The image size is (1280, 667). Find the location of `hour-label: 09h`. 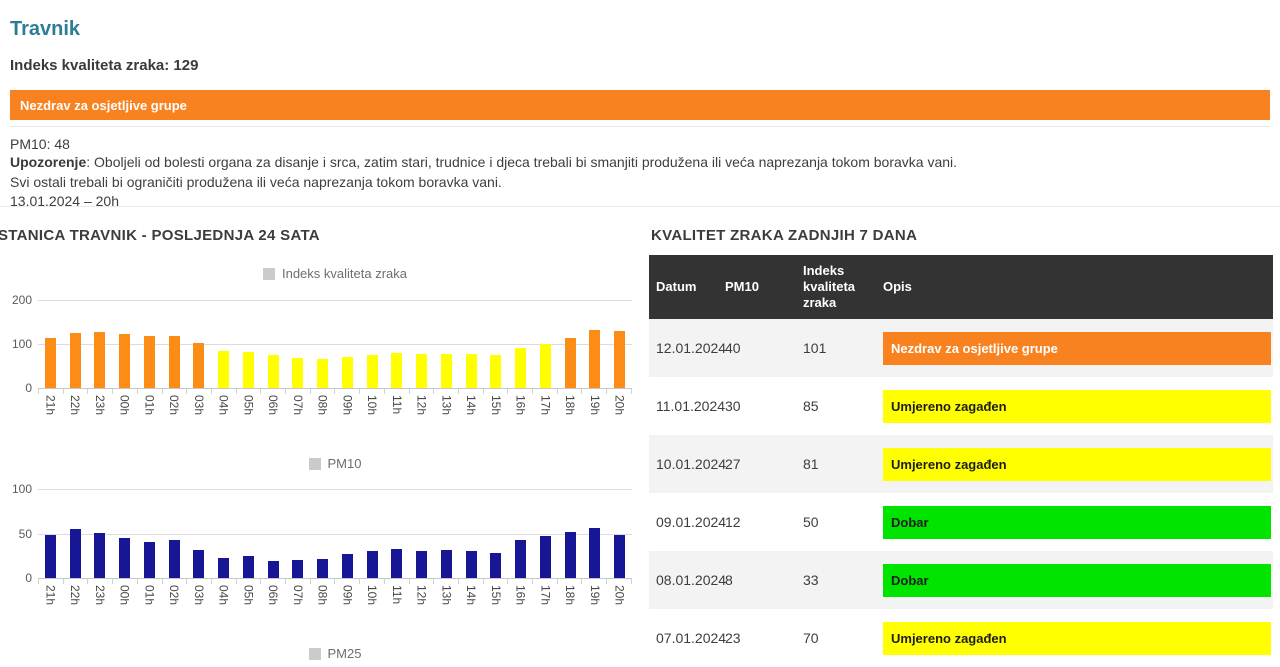

hour-label: 09h is located at coordinates (347, 405).